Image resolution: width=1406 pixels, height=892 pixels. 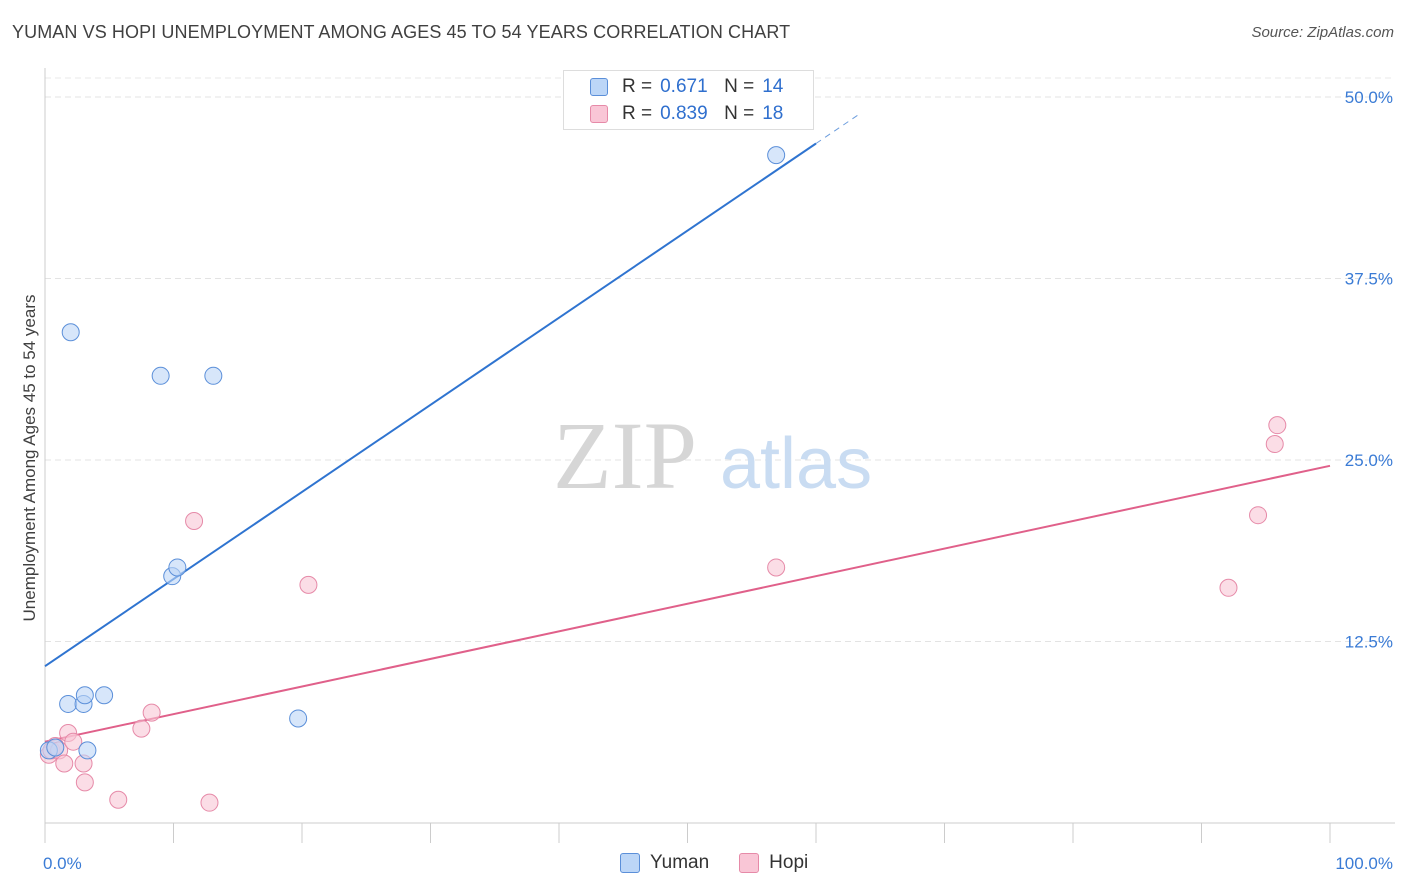 I want to click on chart-source: Source: ZipAtlas.com, so click(x=1322, y=32).